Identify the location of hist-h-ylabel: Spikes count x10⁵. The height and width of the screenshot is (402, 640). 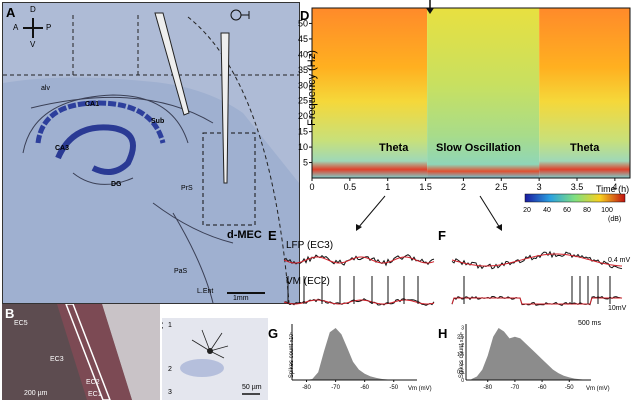
(462, 355).